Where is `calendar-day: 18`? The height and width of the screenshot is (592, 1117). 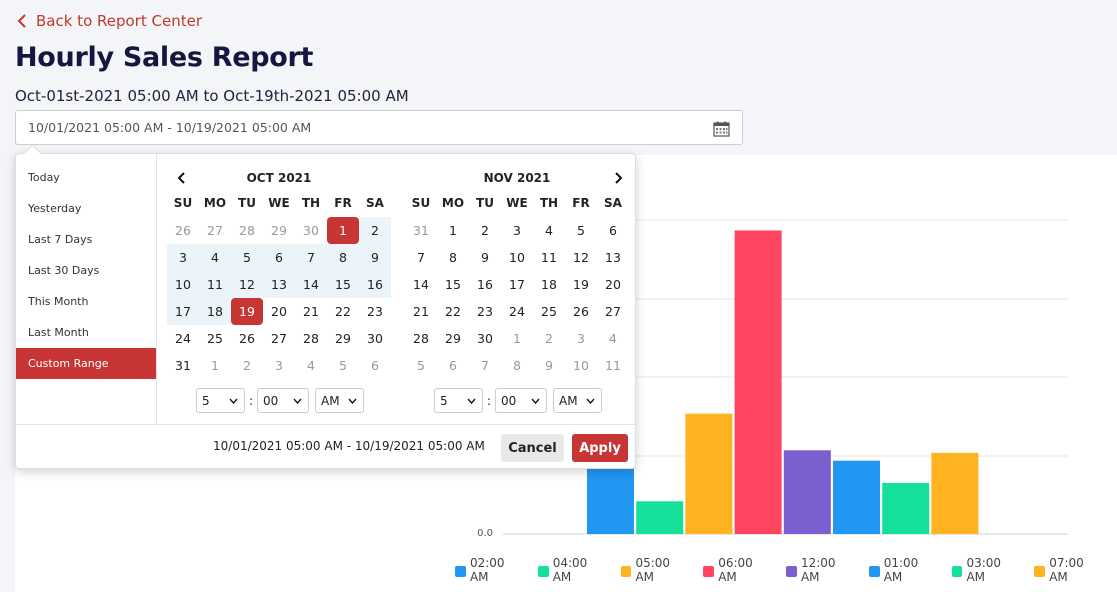 calendar-day: 18 is located at coordinates (549, 284).